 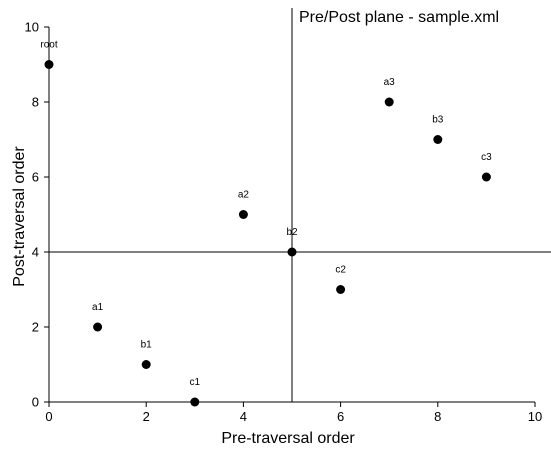 I want to click on x-tick-label: 6, so click(x=340, y=416).